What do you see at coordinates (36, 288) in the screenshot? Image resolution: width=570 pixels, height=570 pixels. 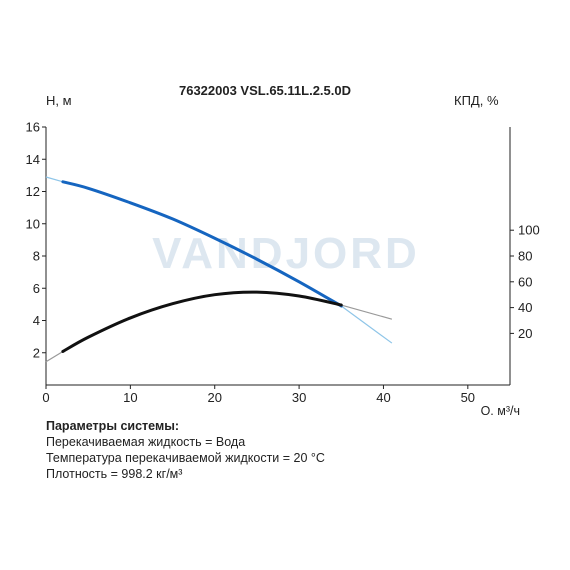 I see `y-tick-label: 6` at bounding box center [36, 288].